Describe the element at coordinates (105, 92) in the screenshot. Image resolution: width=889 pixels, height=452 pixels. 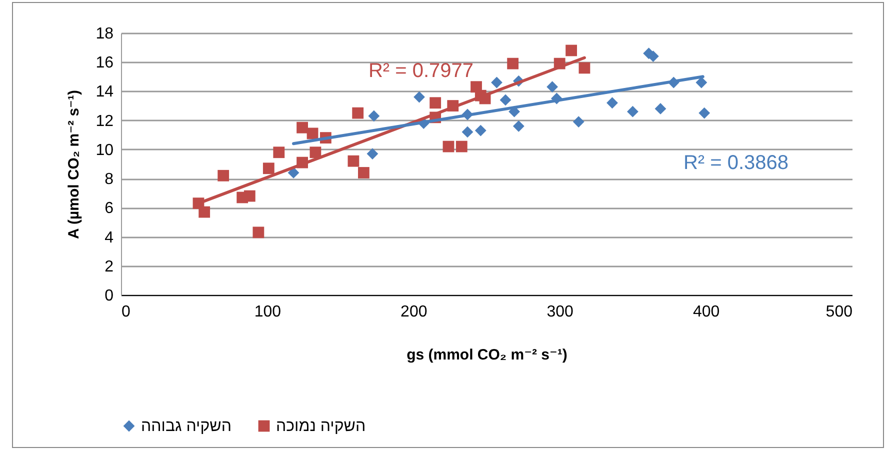
I see `y-tick-label: 14` at that location.